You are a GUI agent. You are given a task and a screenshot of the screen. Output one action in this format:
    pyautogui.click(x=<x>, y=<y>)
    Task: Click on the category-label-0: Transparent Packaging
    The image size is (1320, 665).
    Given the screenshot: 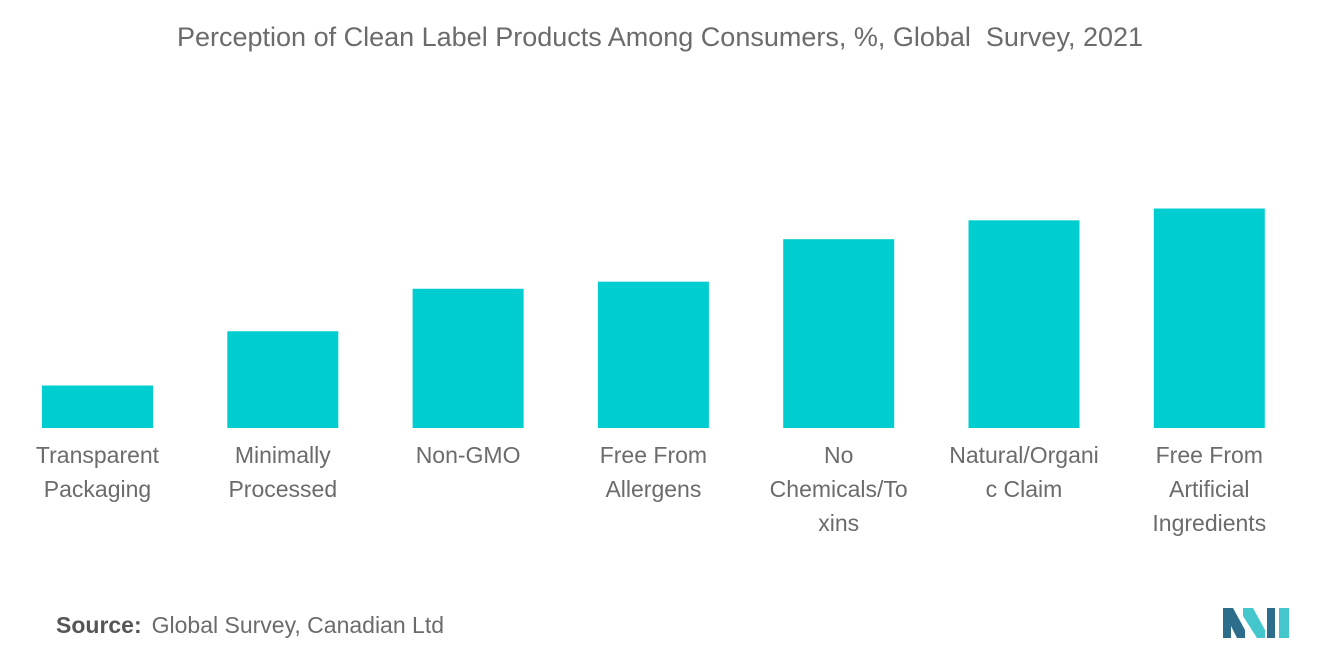 What is the action you would take?
    pyautogui.click(x=98, y=472)
    